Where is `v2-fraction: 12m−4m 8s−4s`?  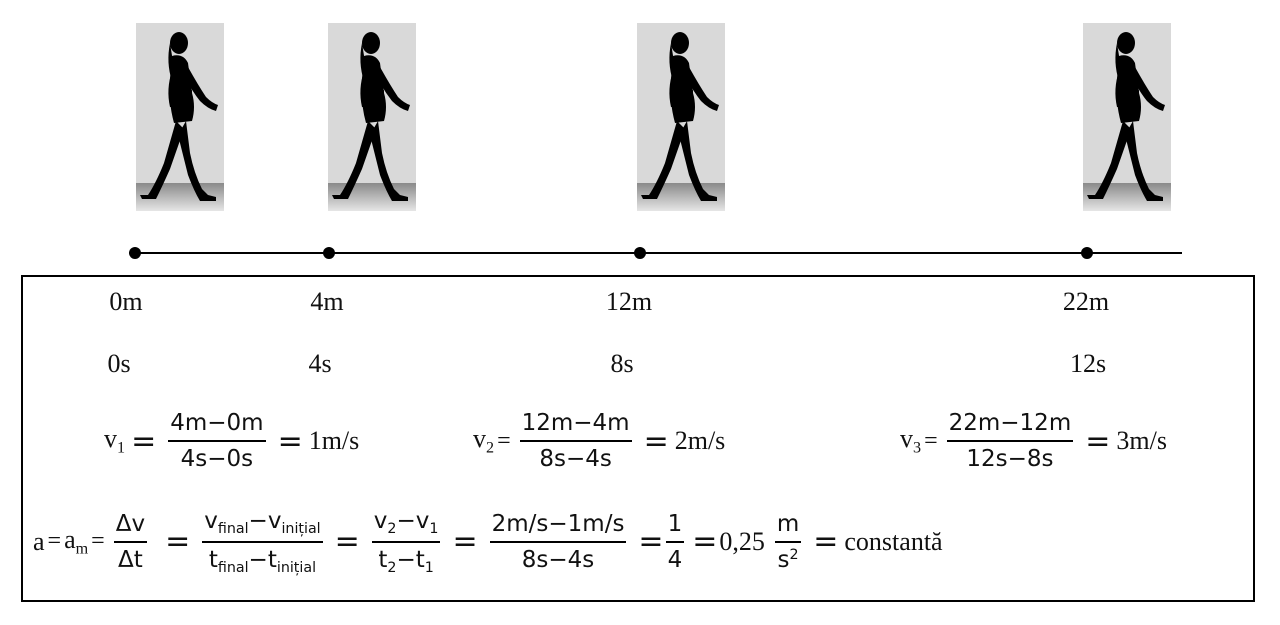 v2-fraction: 12m−4m 8s−4s is located at coordinates (575, 441).